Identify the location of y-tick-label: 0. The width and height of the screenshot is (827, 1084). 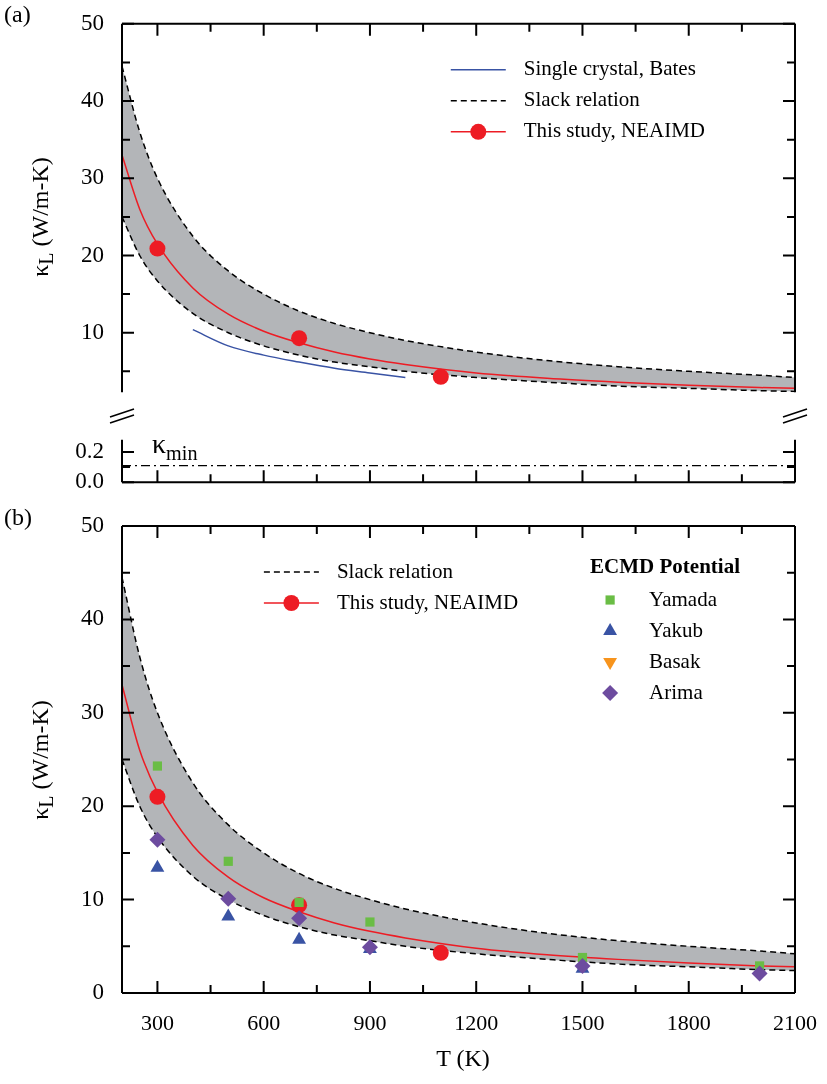
(98, 992).